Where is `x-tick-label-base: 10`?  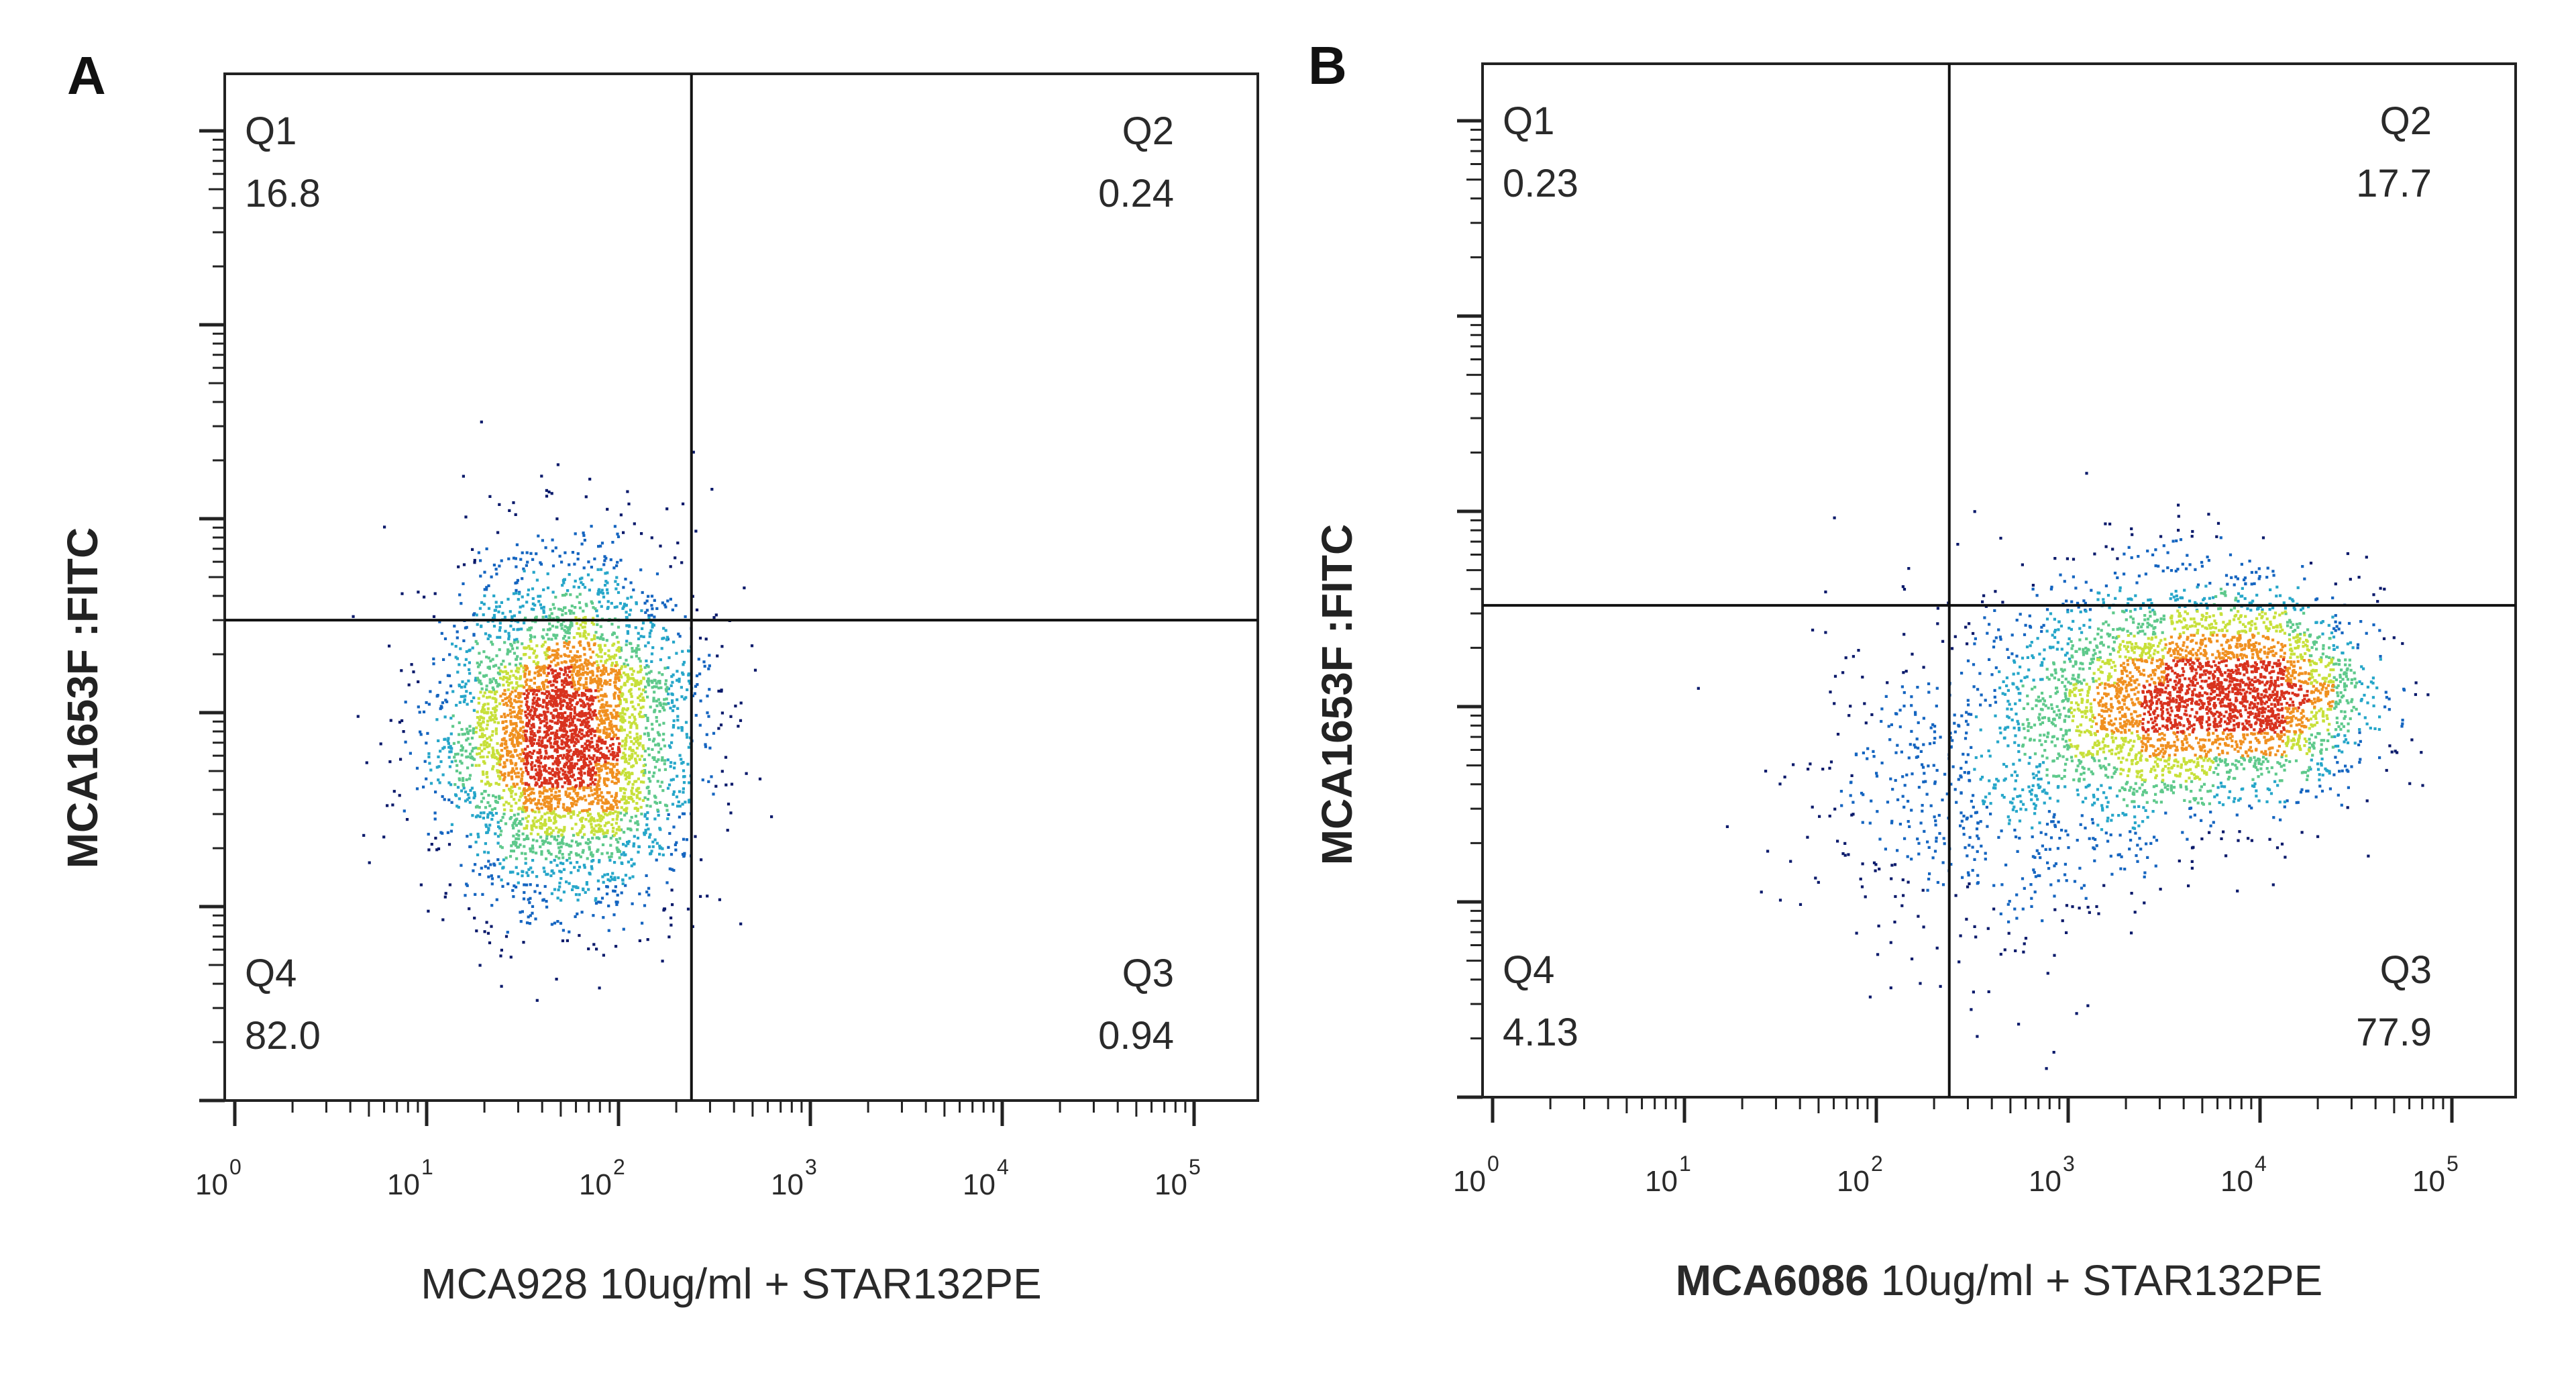
x-tick-label-base: 10 is located at coordinates (1171, 1184).